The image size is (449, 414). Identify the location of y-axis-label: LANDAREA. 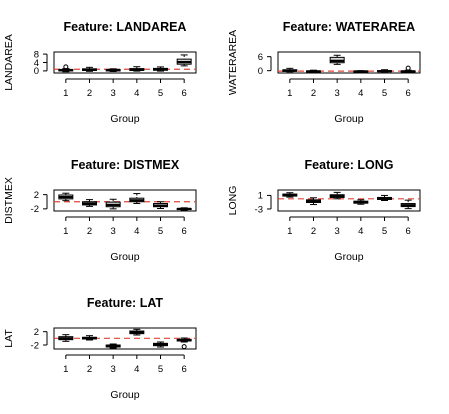
(9, 62).